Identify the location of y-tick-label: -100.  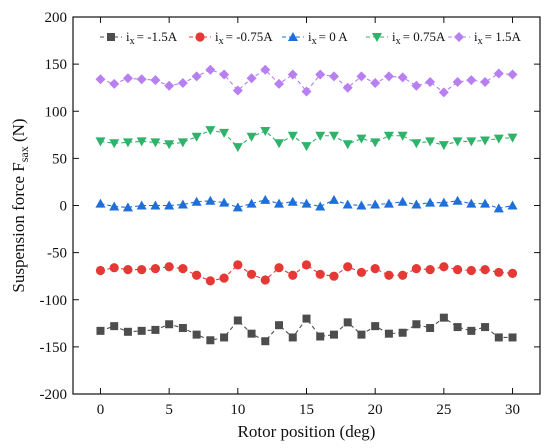
(54, 301).